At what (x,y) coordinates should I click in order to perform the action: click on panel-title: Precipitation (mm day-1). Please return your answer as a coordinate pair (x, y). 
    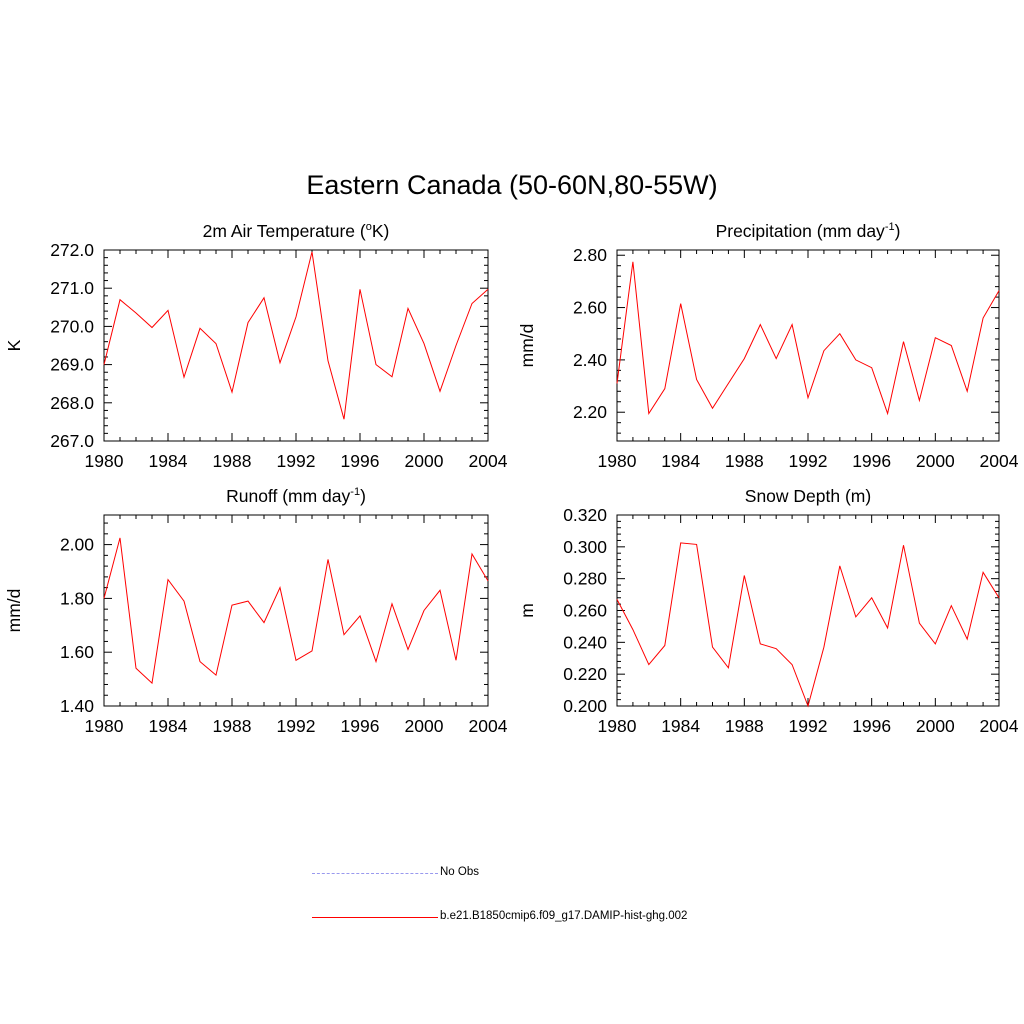
    Looking at the image, I should click on (808, 231).